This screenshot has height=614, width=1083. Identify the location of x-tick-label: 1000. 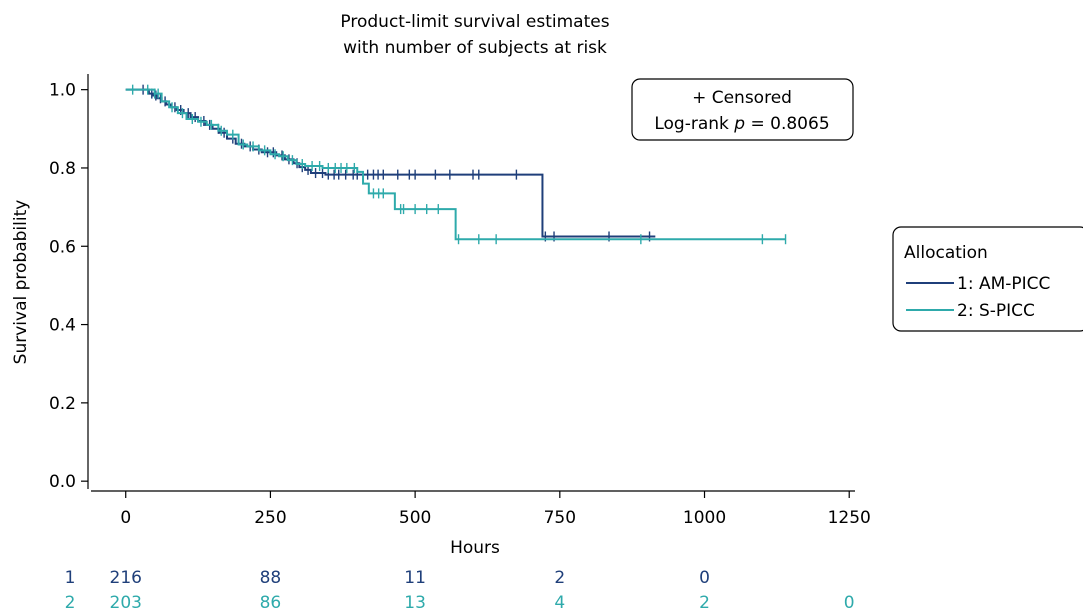
(704, 518).